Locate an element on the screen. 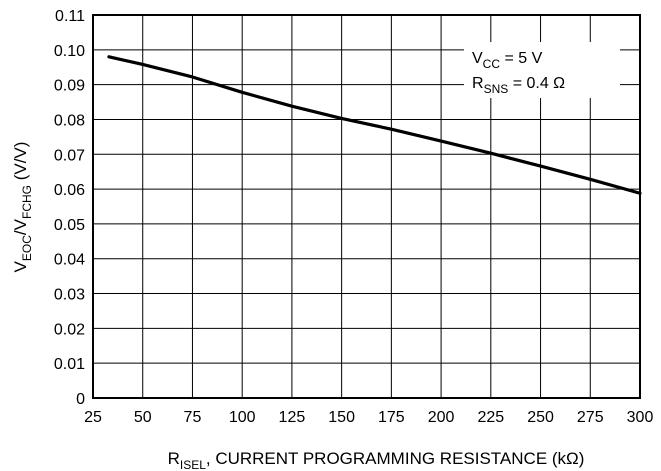  x-tick-label: 300 is located at coordinates (640, 417).